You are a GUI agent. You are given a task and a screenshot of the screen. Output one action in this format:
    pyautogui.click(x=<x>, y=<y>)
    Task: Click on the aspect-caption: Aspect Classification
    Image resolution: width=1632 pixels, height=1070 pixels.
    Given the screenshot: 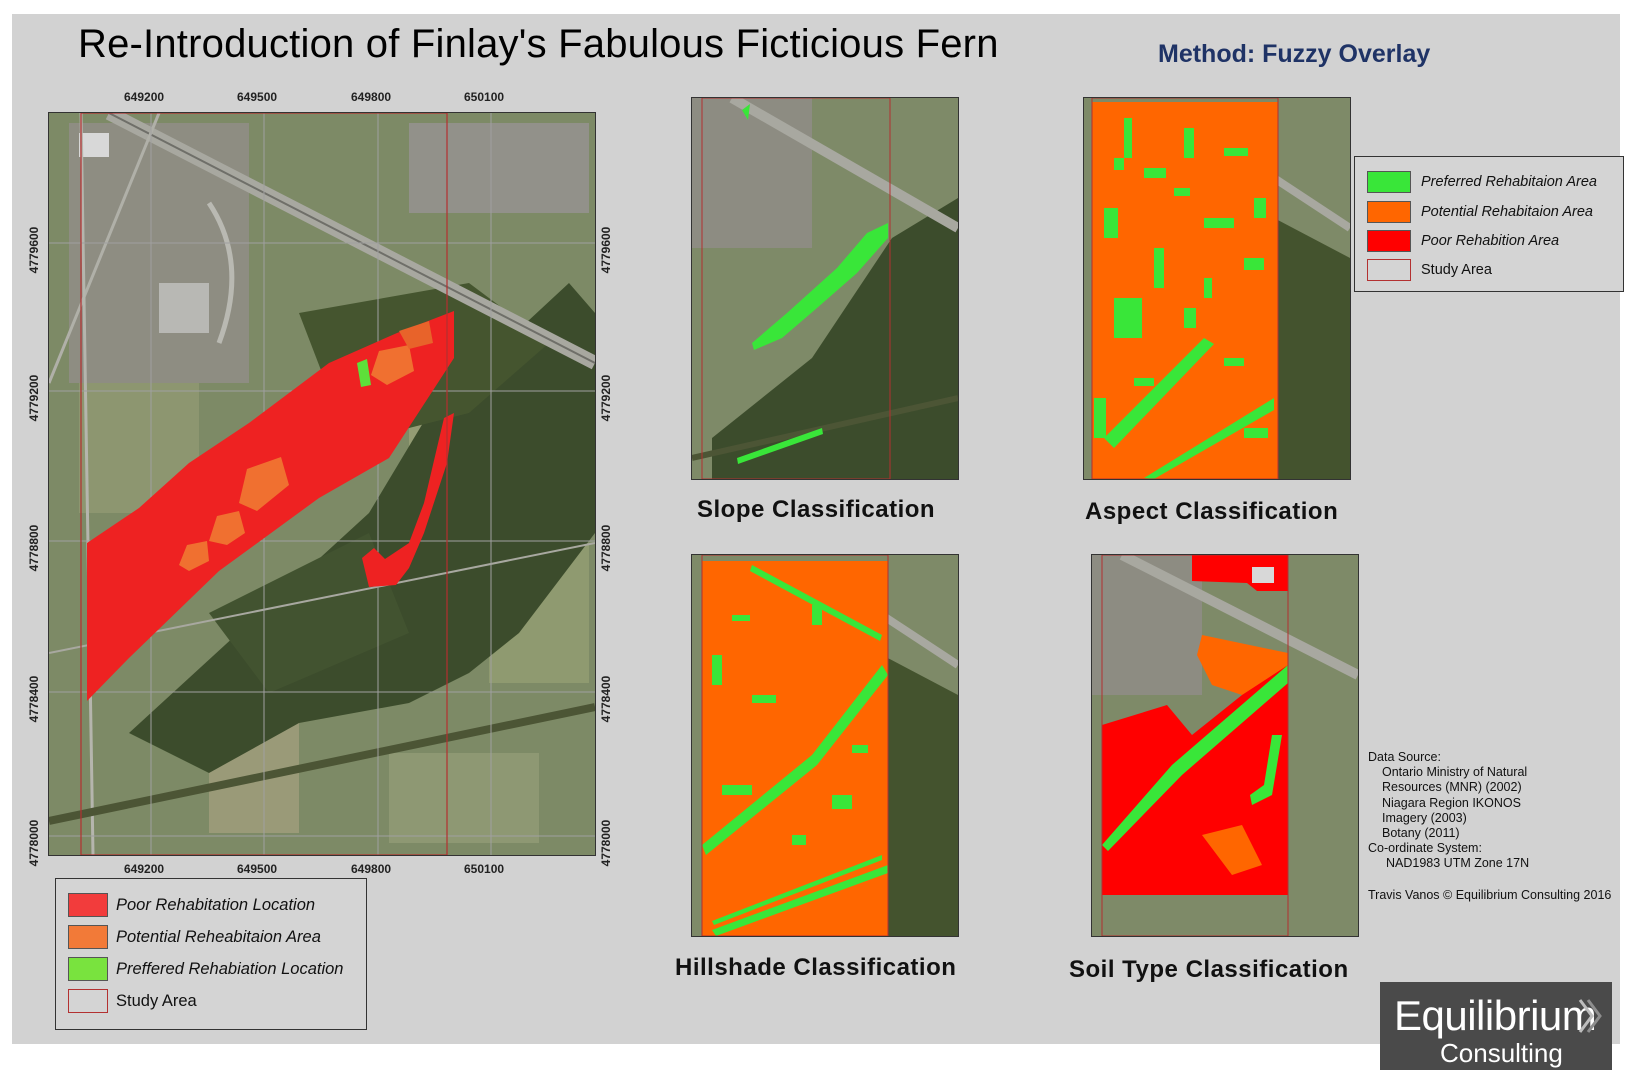 What is the action you would take?
    pyautogui.click(x=1212, y=511)
    